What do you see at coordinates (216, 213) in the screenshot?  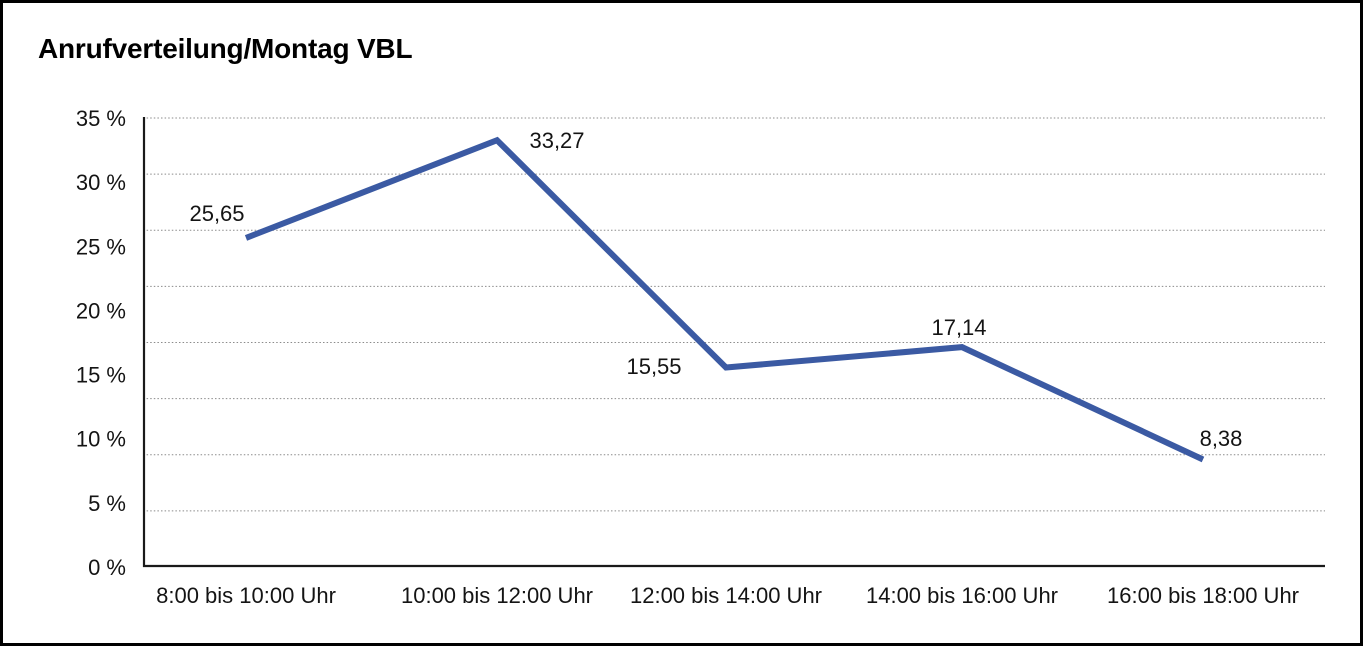 I see `data-value-label: 25,65` at bounding box center [216, 213].